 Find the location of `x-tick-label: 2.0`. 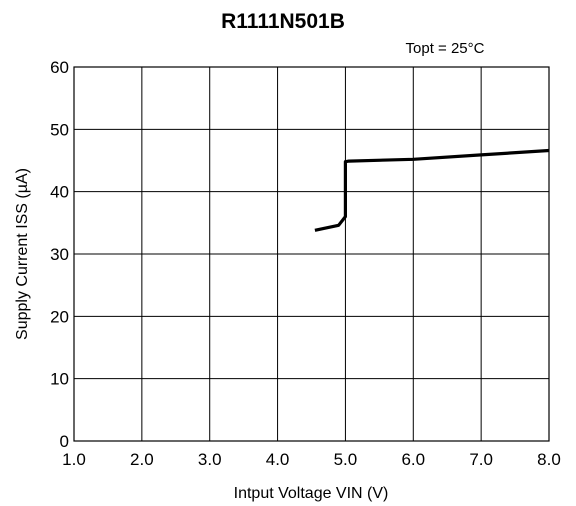

x-tick-label: 2.0 is located at coordinates (142, 459).